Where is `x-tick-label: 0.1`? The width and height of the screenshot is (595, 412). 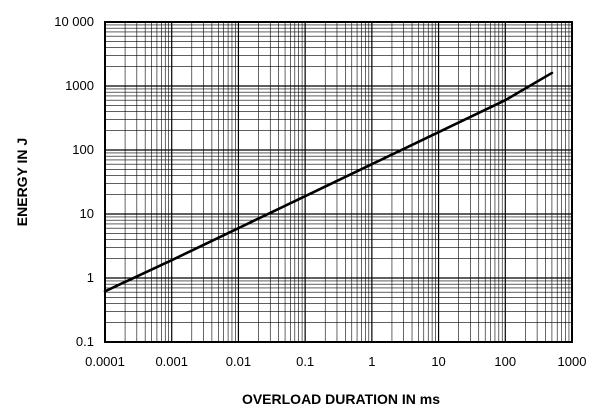 x-tick-label: 0.1 is located at coordinates (305, 361).